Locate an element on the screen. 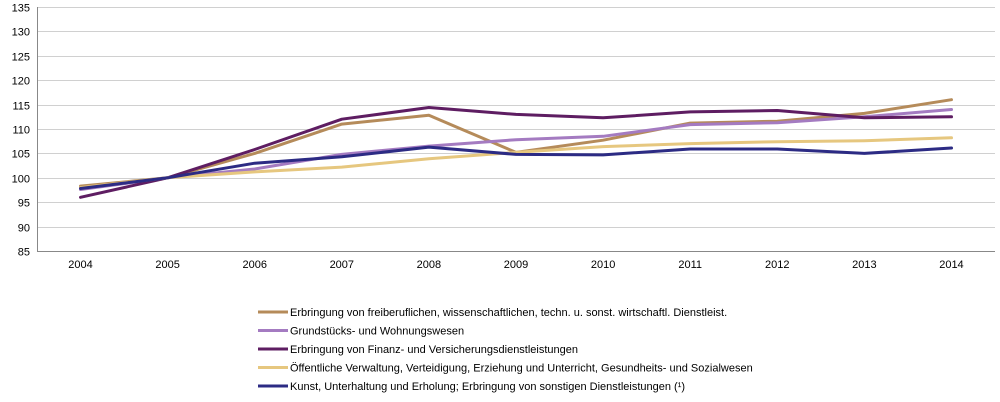 The width and height of the screenshot is (1000, 402). x-tick-label: 2004 is located at coordinates (80, 265).